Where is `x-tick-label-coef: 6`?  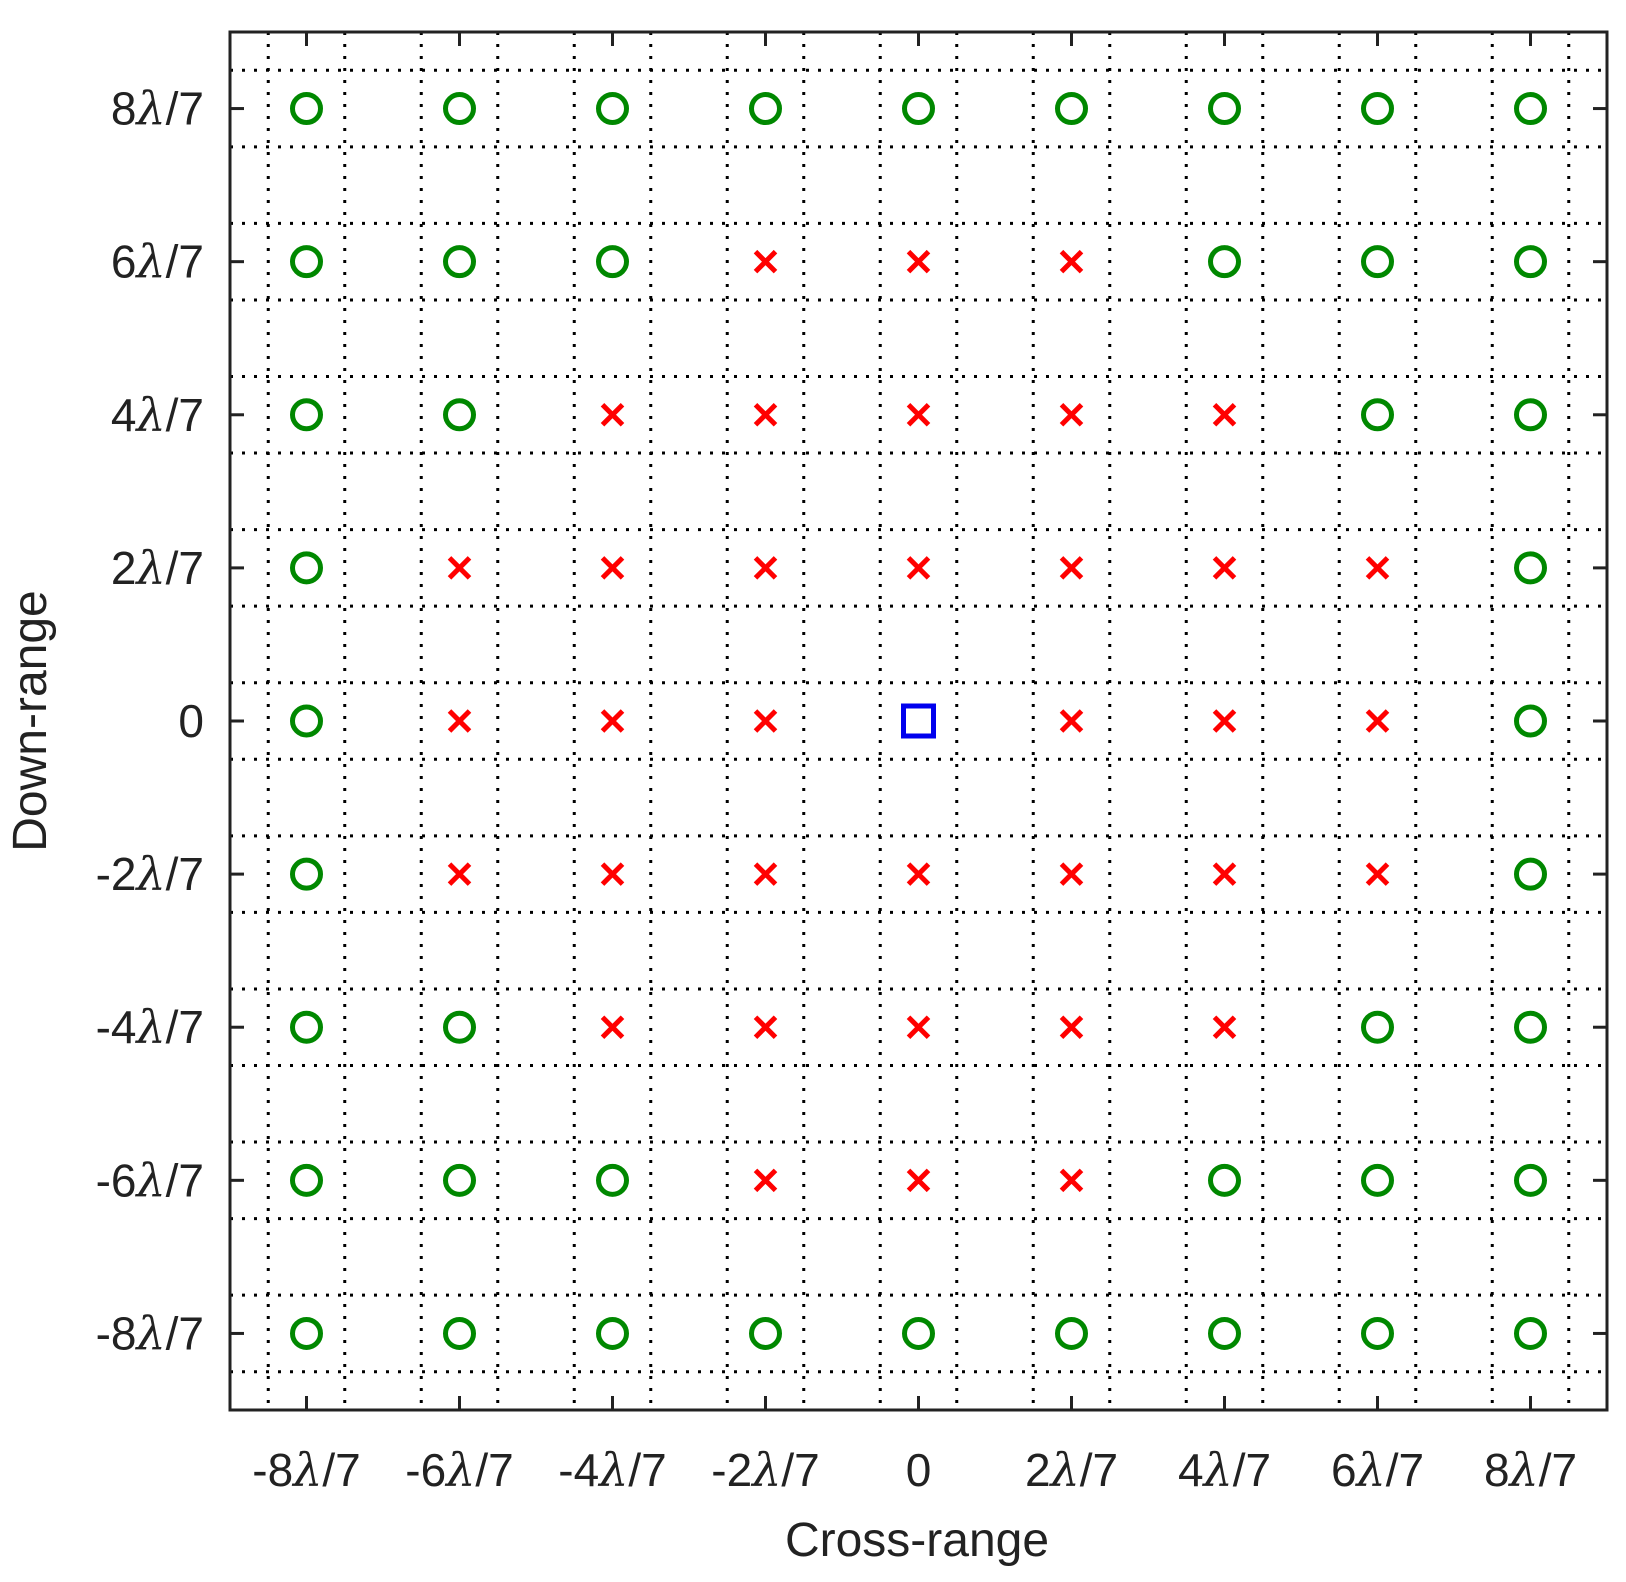 x-tick-label-coef: 6 is located at coordinates (1344, 1470).